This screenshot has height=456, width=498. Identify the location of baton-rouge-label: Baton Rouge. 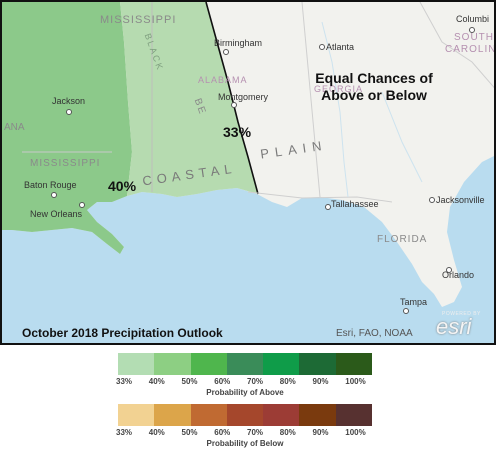
(50, 185).